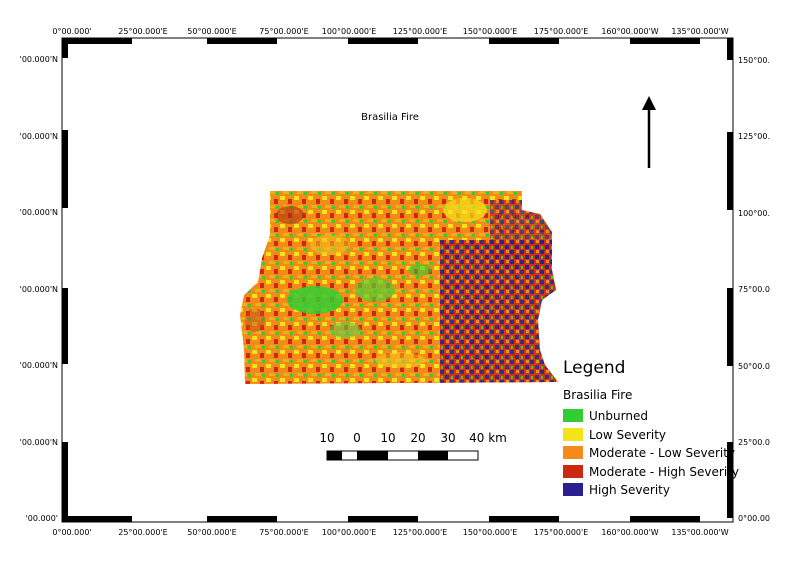 Image resolution: width=803 pixels, height=578 pixels. I want to click on scale-bar: 10 0 10 20 30 40 km, so click(413, 446).